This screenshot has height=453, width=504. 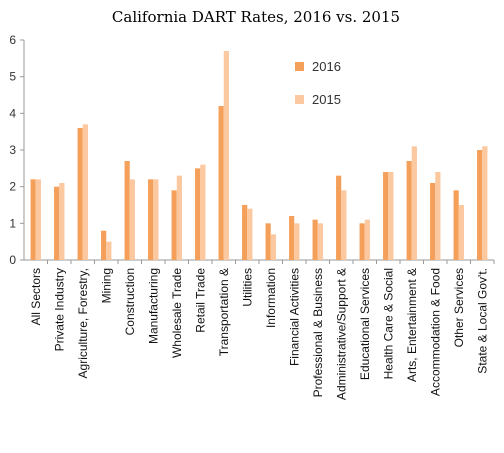 What do you see at coordinates (153, 306) in the screenshot?
I see `category-label: Manufacturing` at bounding box center [153, 306].